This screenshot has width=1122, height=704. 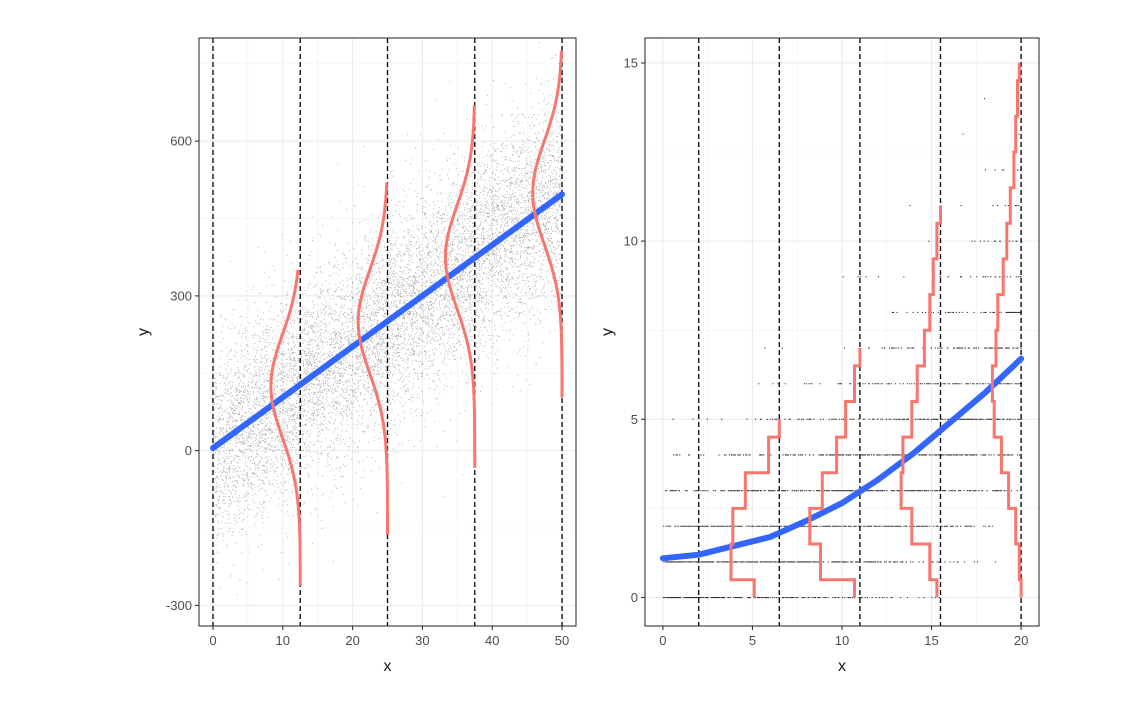 I want to click on y-tick-label: 15, so click(x=631, y=62).